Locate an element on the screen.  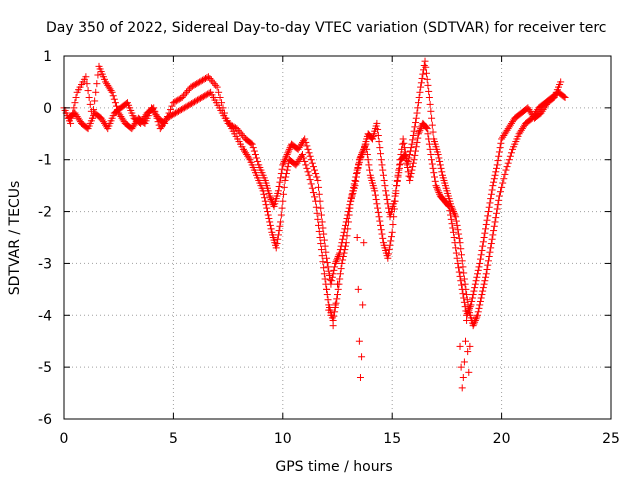
x-tick-label: 5 is located at coordinates (173, 439).